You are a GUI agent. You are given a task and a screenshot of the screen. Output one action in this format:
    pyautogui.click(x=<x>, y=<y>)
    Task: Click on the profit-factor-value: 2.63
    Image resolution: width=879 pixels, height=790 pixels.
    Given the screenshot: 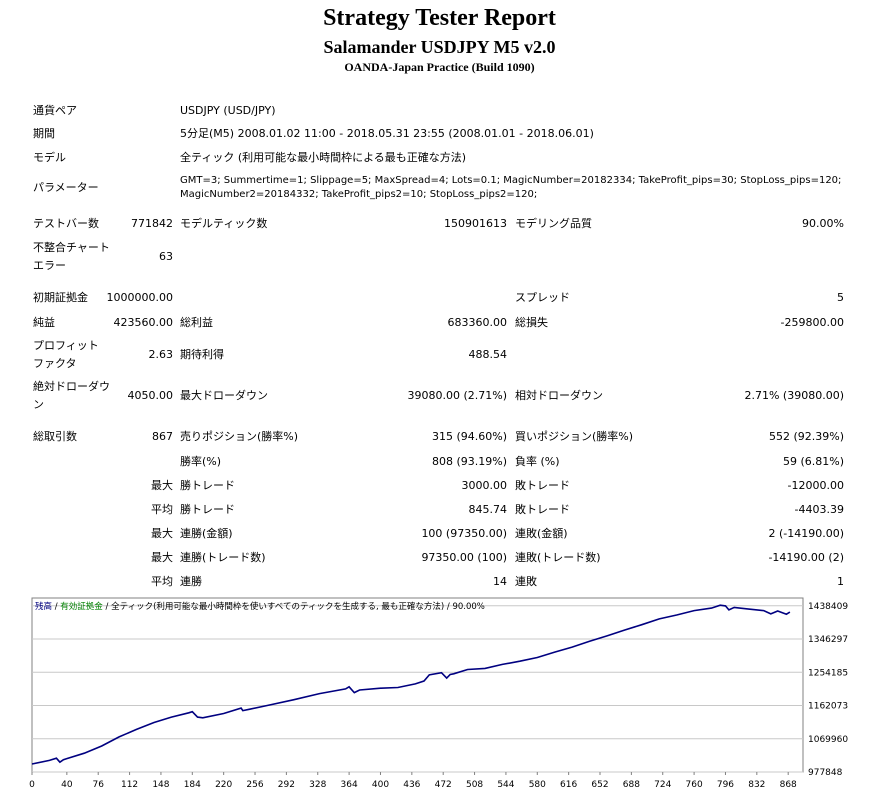 What is the action you would take?
    pyautogui.click(x=161, y=354)
    